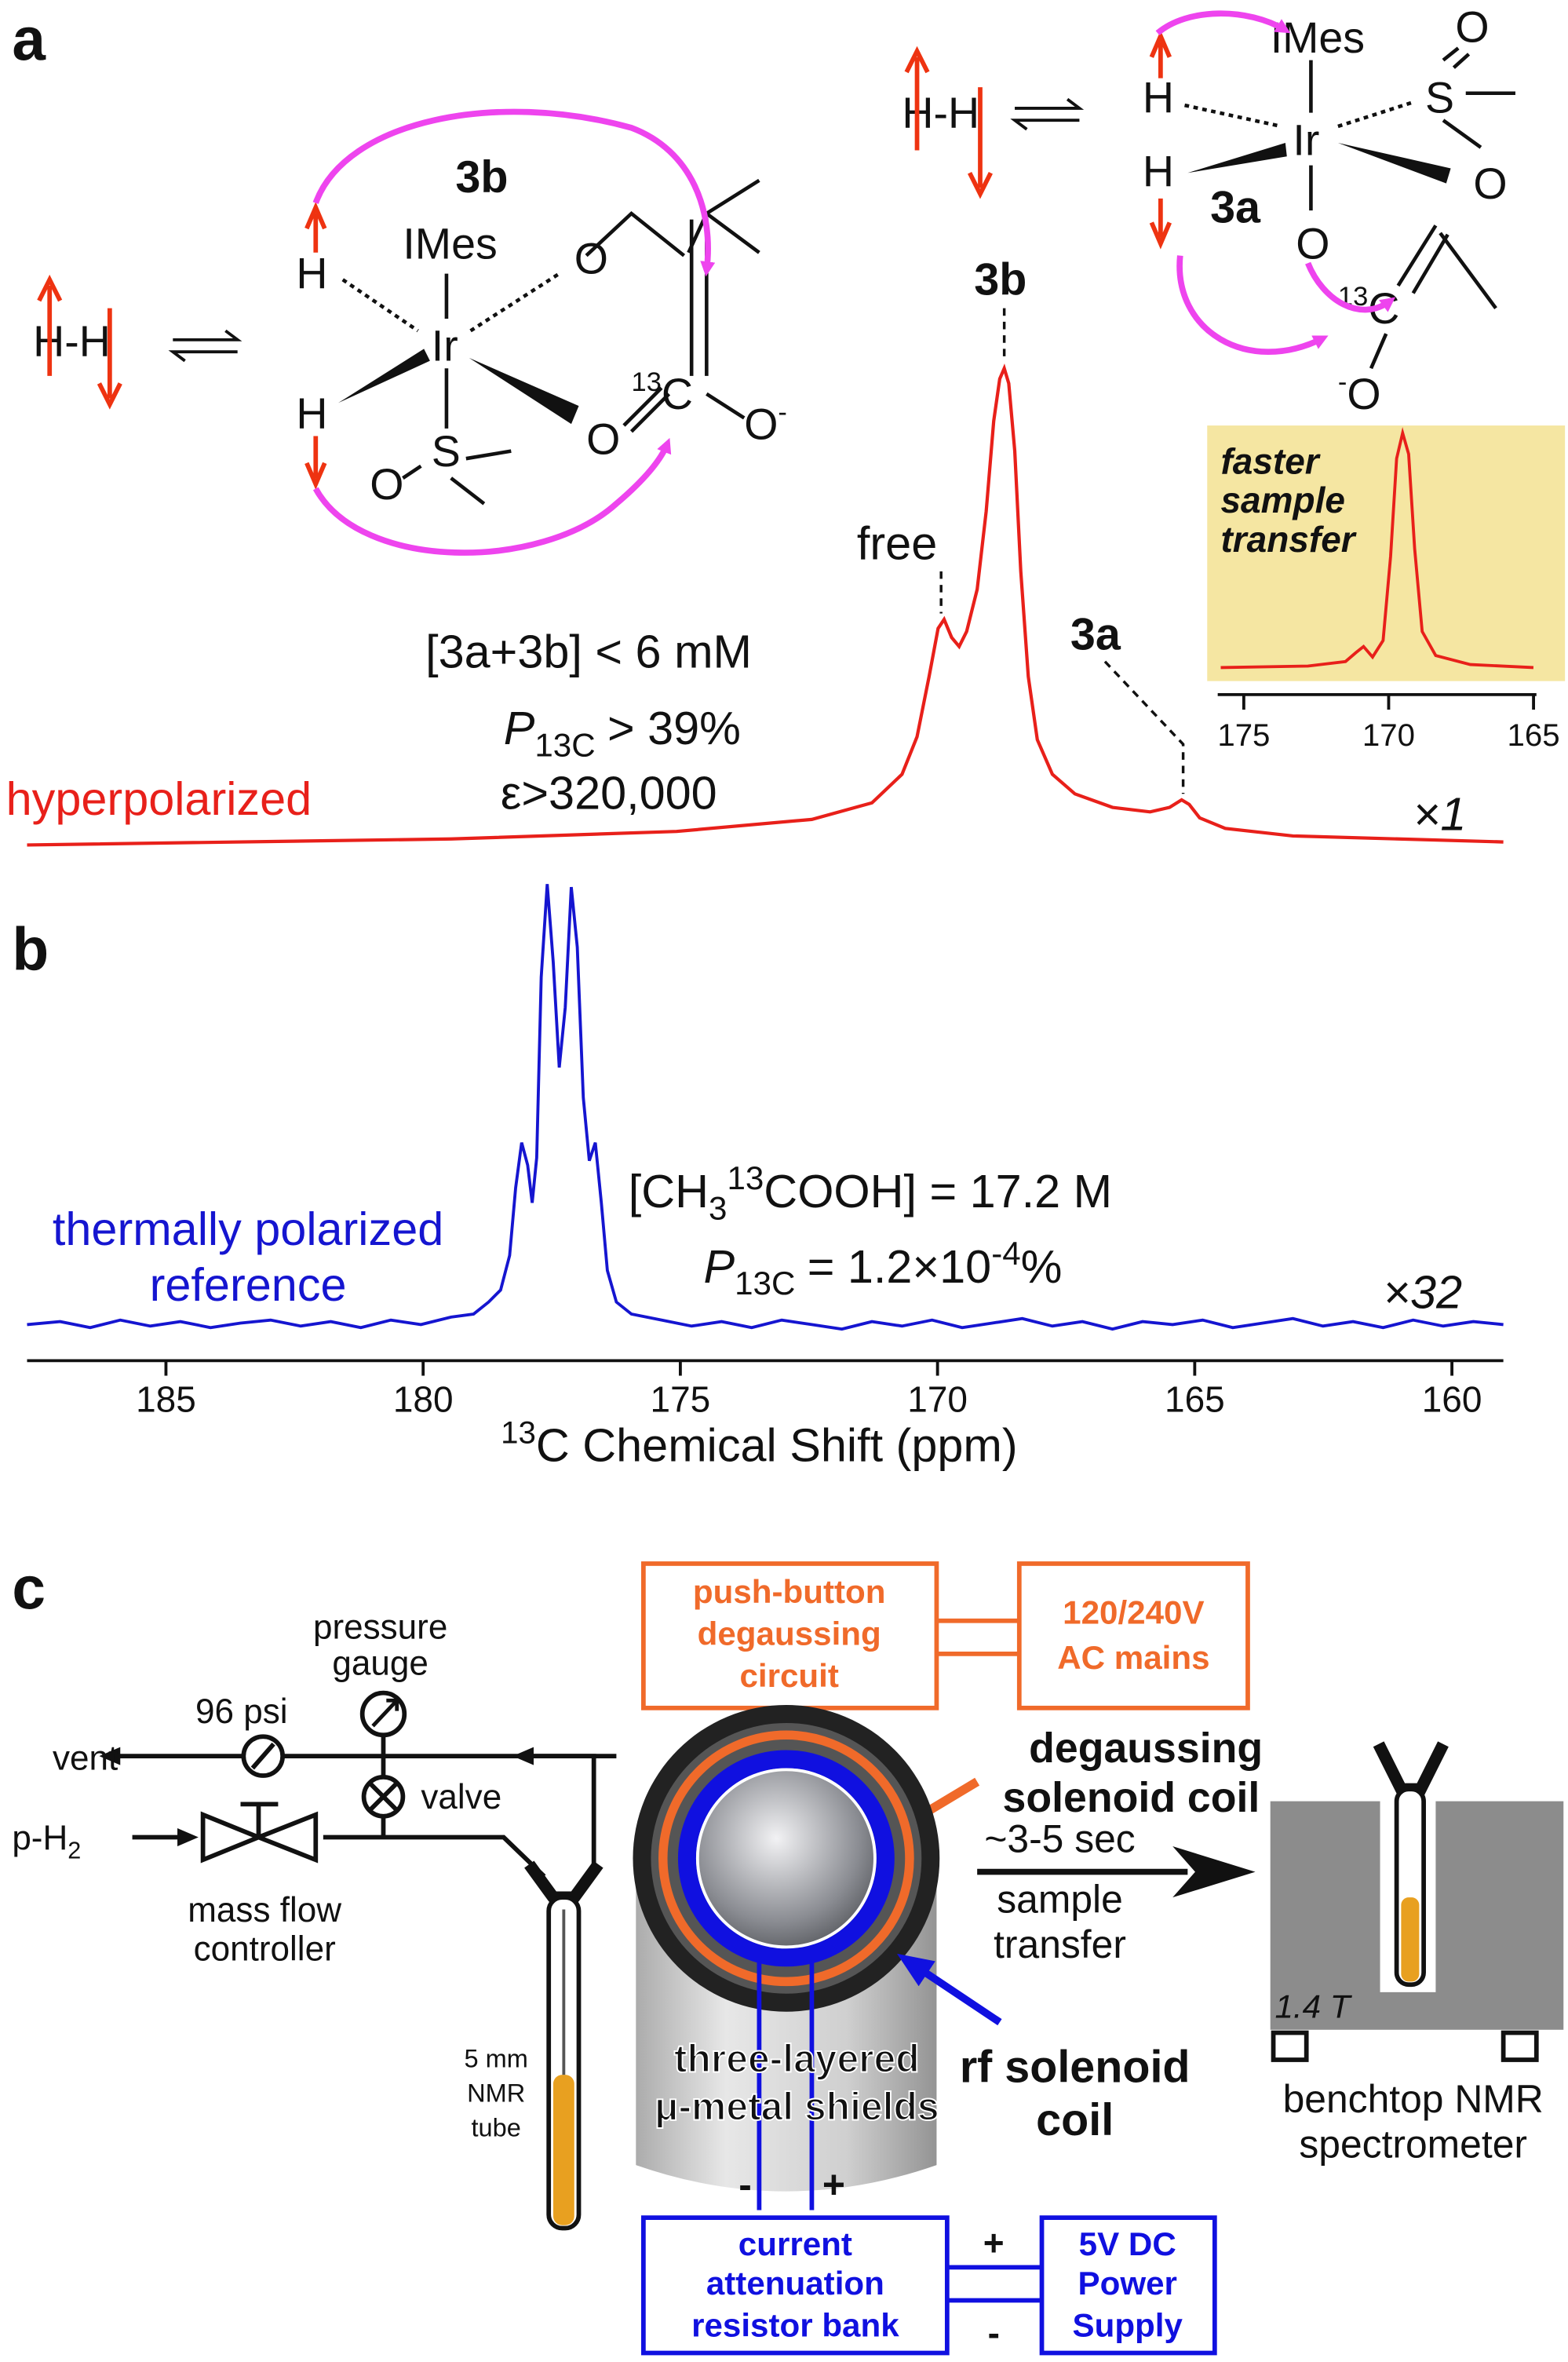  What do you see at coordinates (248, 1229) in the screenshot?
I see `trace-label: thermally polarized` at bounding box center [248, 1229].